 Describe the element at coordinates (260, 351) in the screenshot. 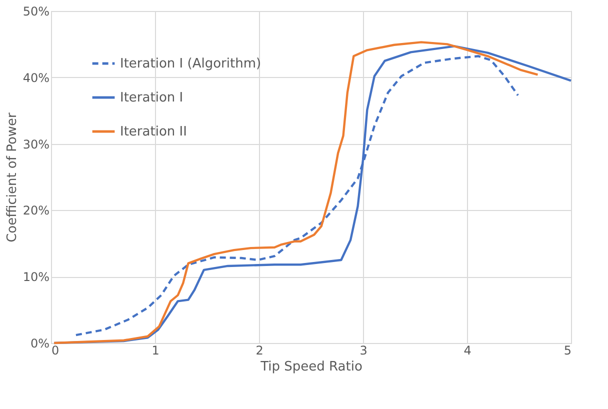

I see `x-tick-label: 2` at that location.